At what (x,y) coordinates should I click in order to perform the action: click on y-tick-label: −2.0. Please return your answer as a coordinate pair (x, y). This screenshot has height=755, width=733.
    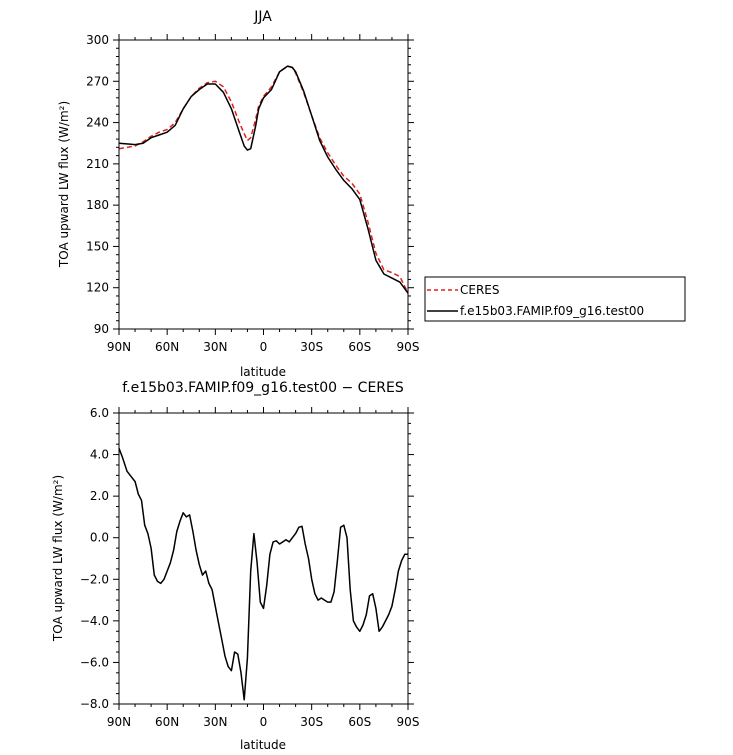
    Looking at the image, I should click on (94, 579).